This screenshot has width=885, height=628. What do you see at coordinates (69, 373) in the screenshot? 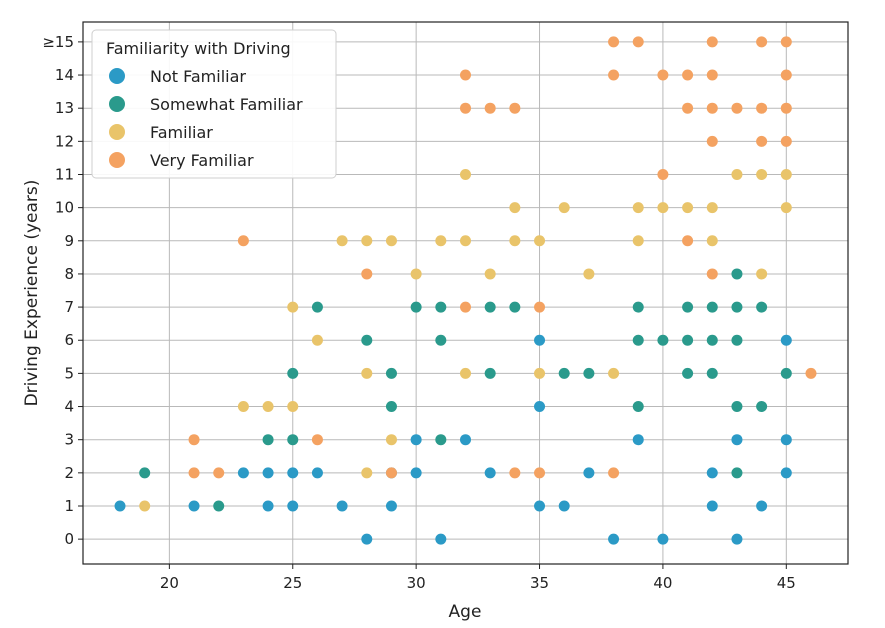
I see `y-tick-label: 5` at bounding box center [69, 373].